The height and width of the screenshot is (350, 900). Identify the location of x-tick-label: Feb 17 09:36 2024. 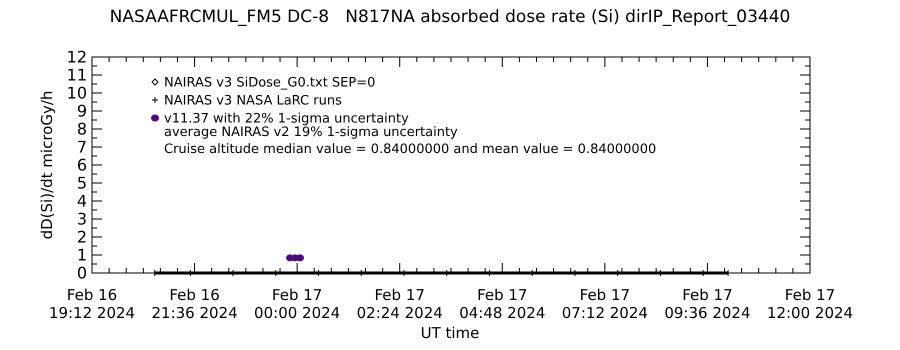
(707, 304).